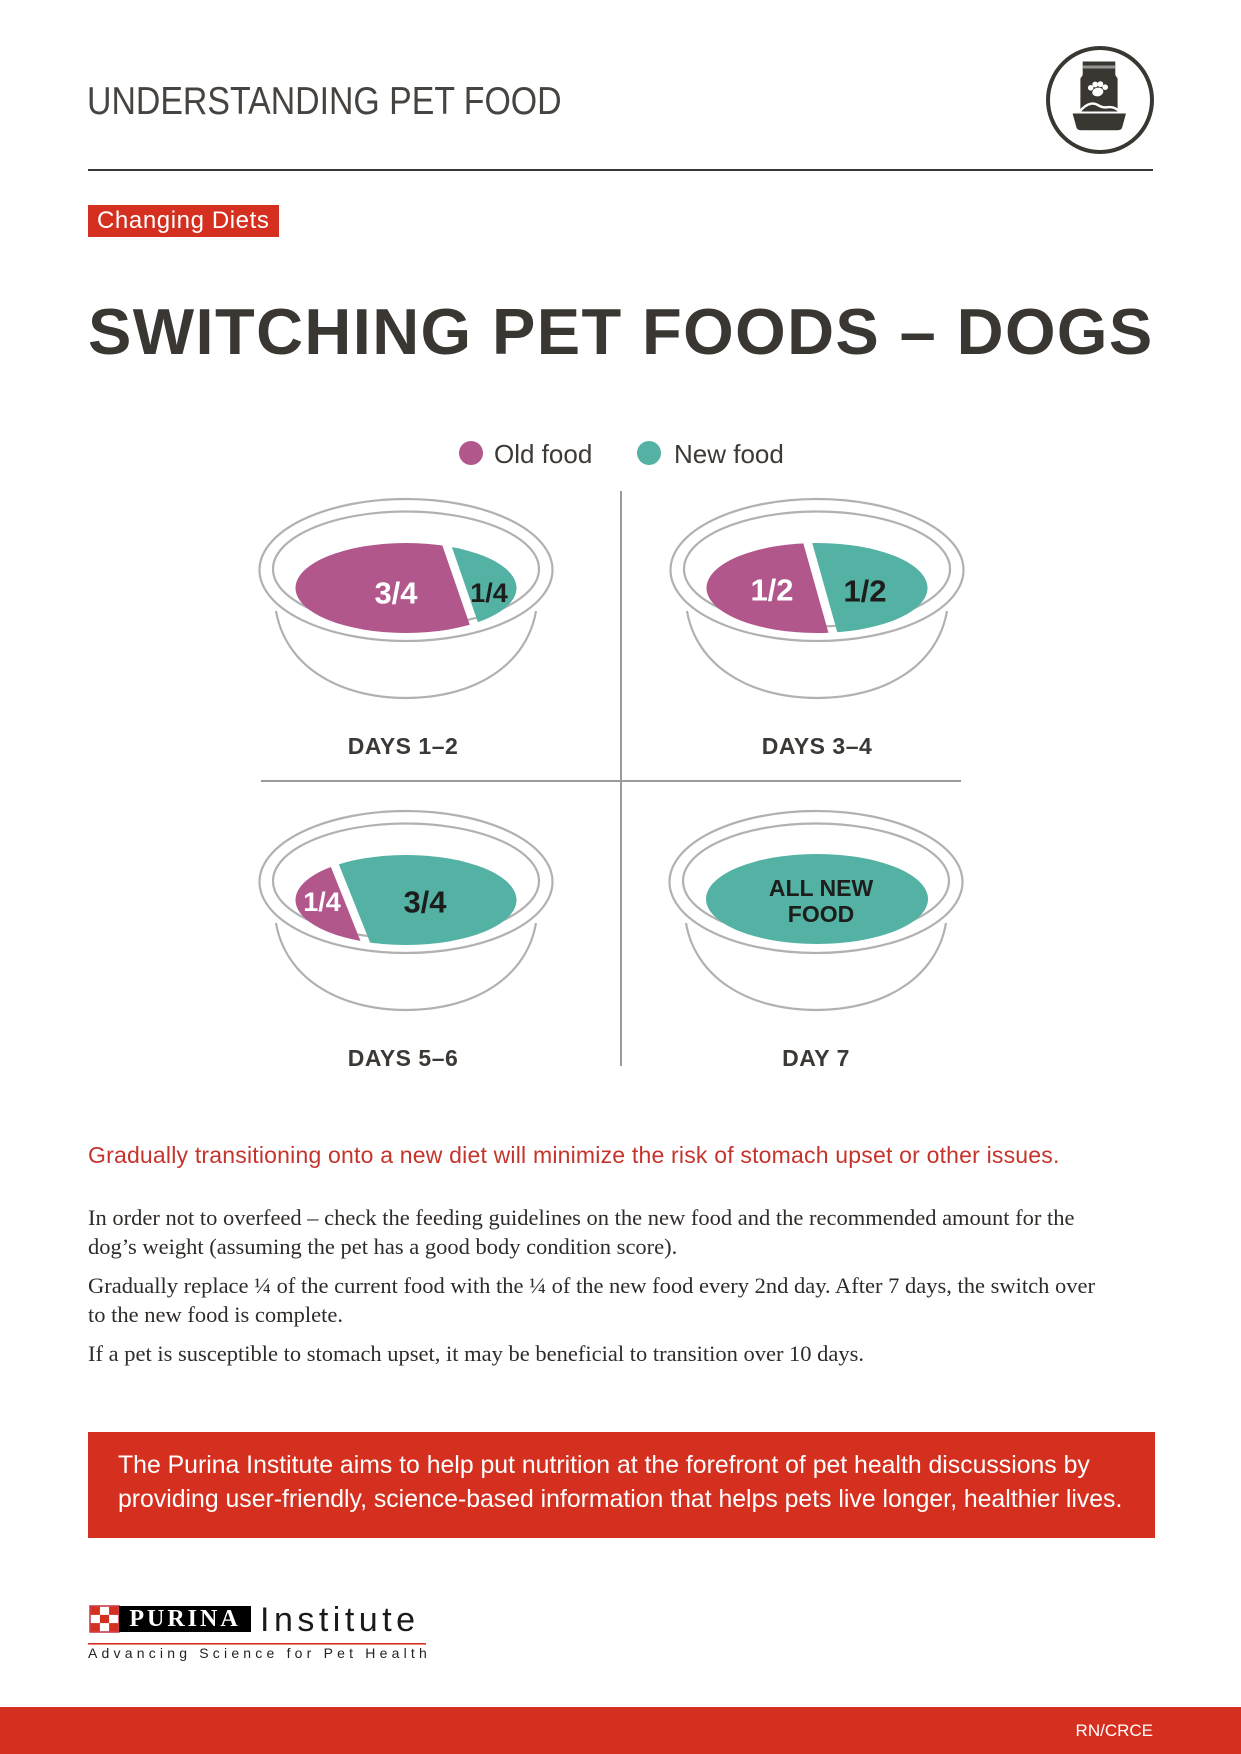  I want to click on svg-text:Advancing Science for Pet Heal: Advancing Science for Pet Health, so click(259, 1653).